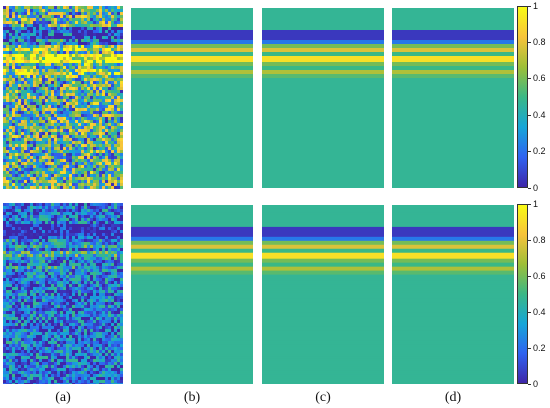 The image size is (550, 408). I want to click on reconstruction-d1, so click(453, 98).